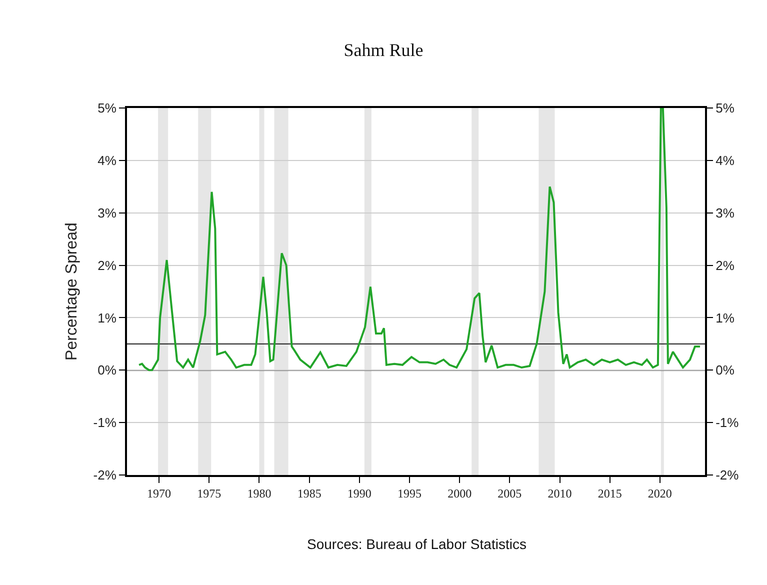  What do you see at coordinates (610, 493) in the screenshot?
I see `x-tick-label: 2015` at bounding box center [610, 493].